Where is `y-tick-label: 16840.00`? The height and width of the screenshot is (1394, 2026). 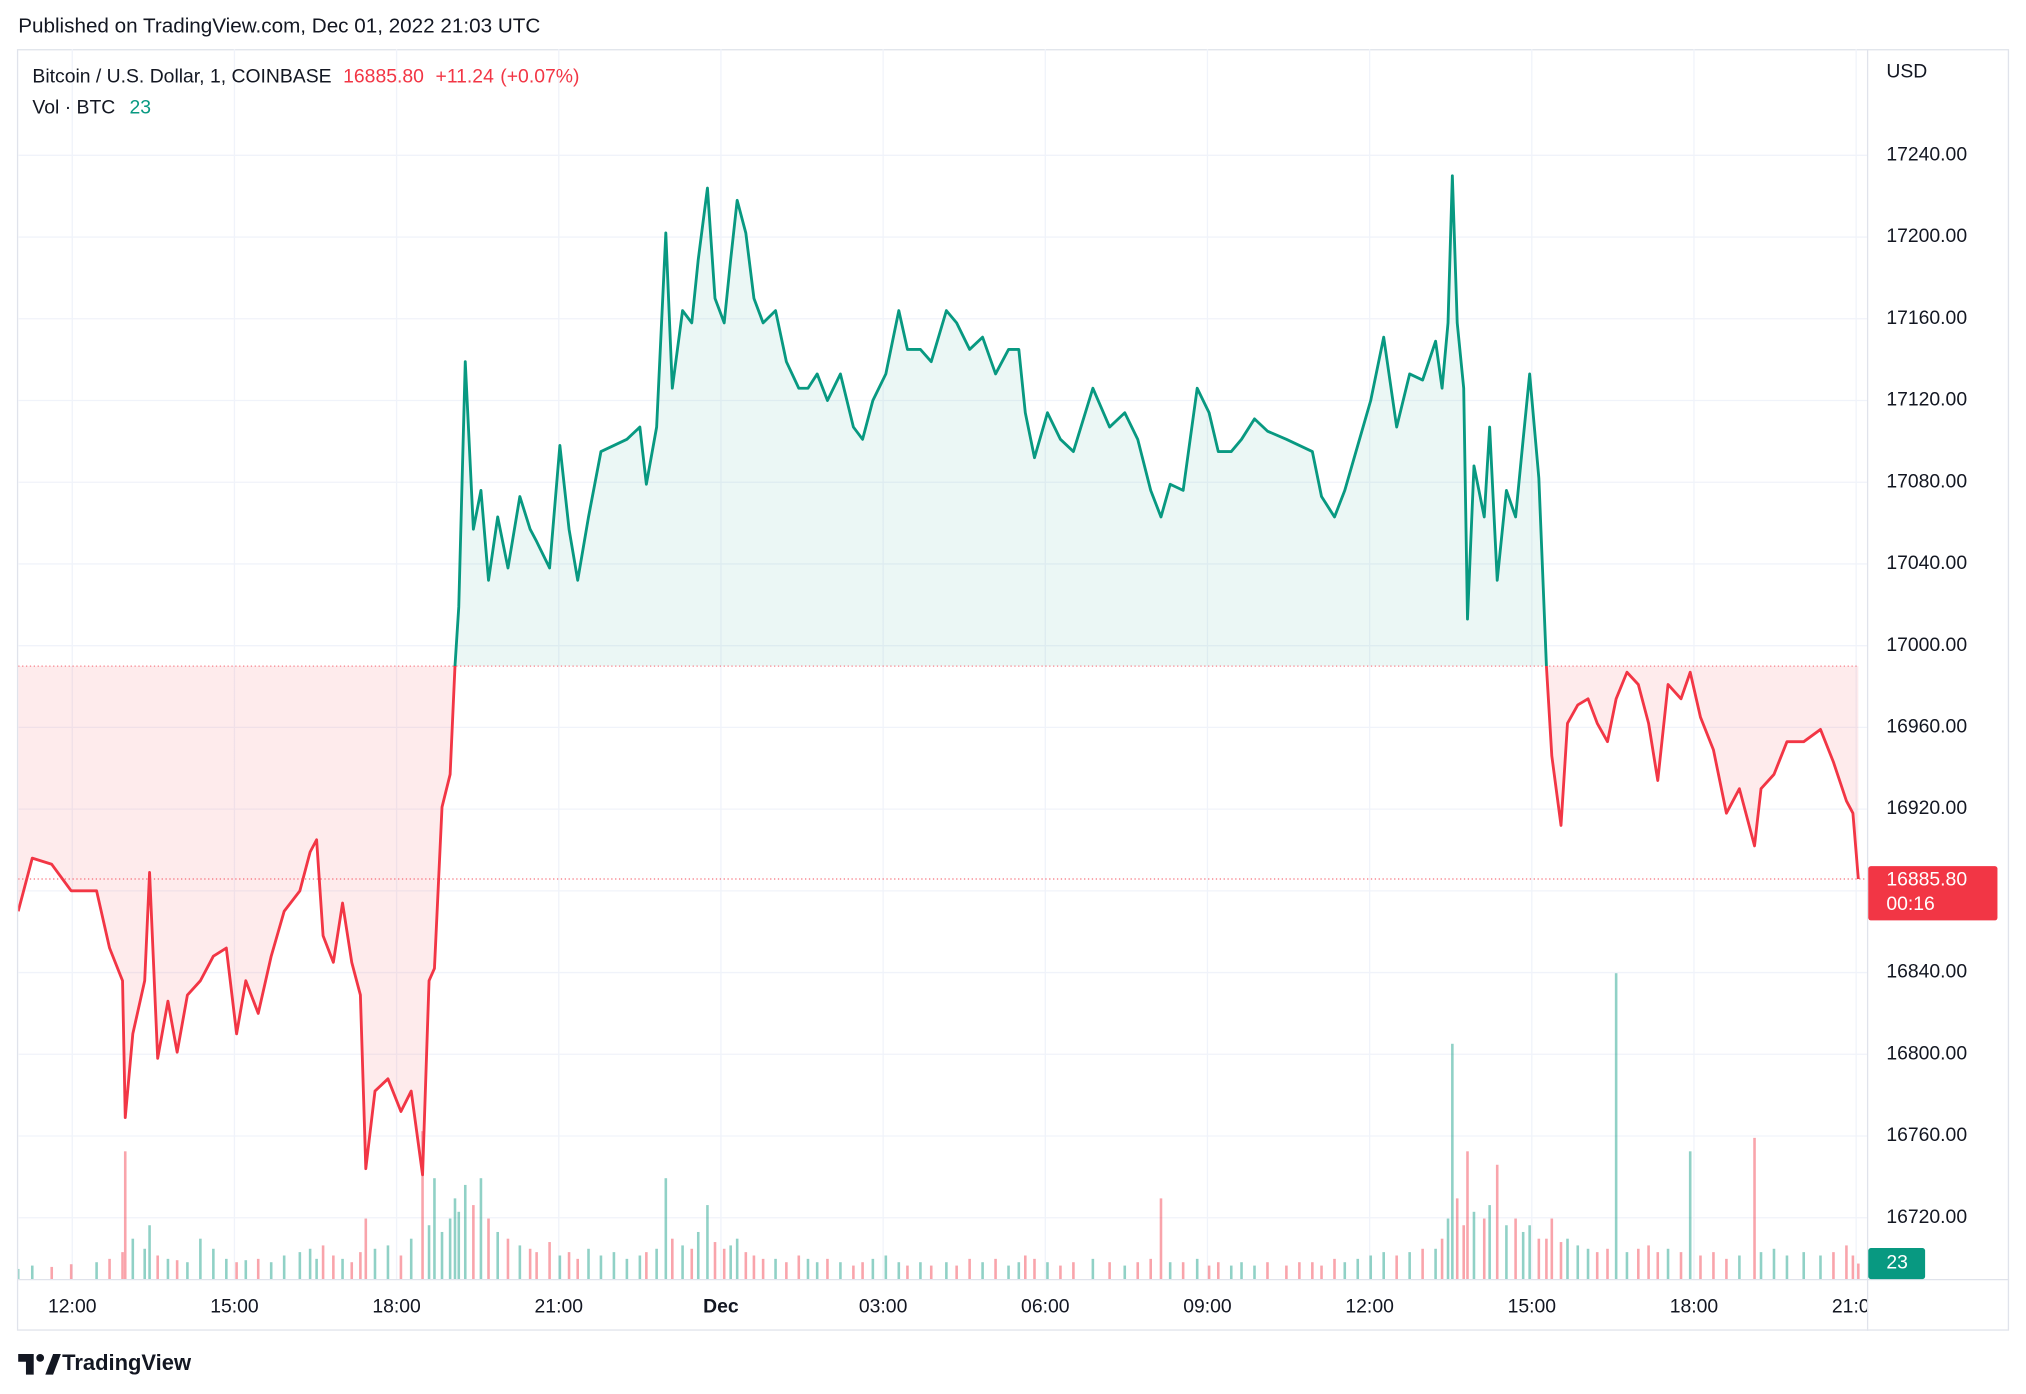 y-tick-label: 16840.00 is located at coordinates (1926, 972).